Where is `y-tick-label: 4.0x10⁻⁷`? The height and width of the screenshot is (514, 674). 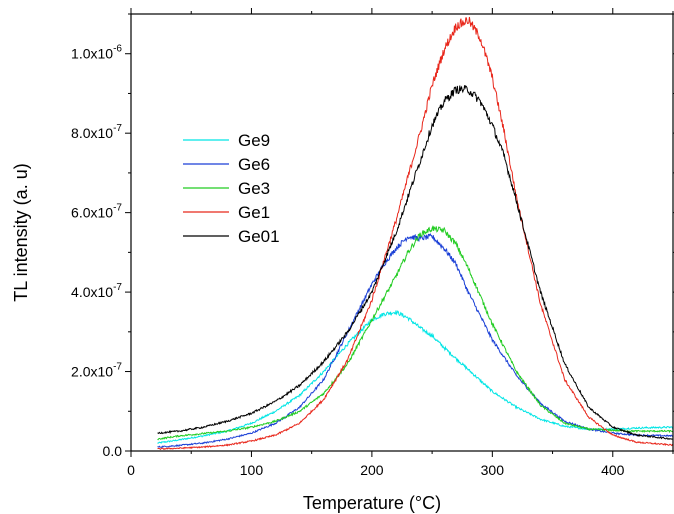
y-tick-label: 4.0x10⁻⁷ is located at coordinates (96, 291).